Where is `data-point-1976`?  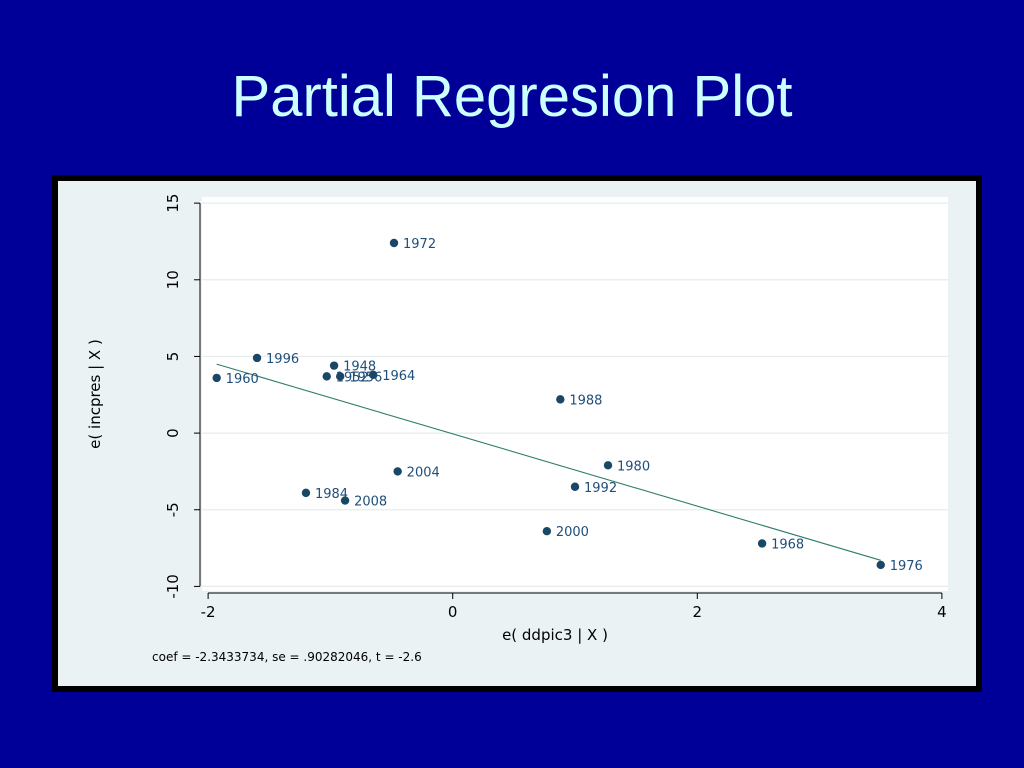
data-point-1976 is located at coordinates (880, 565).